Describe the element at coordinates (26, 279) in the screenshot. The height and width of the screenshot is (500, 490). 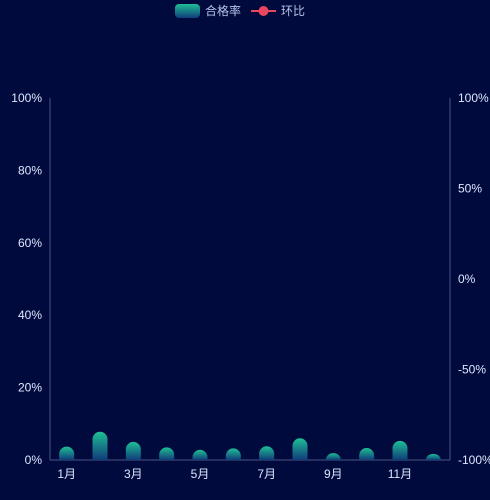
I see `left-y-ticks: 0% 20% 40% 60% 80% 100%` at that location.